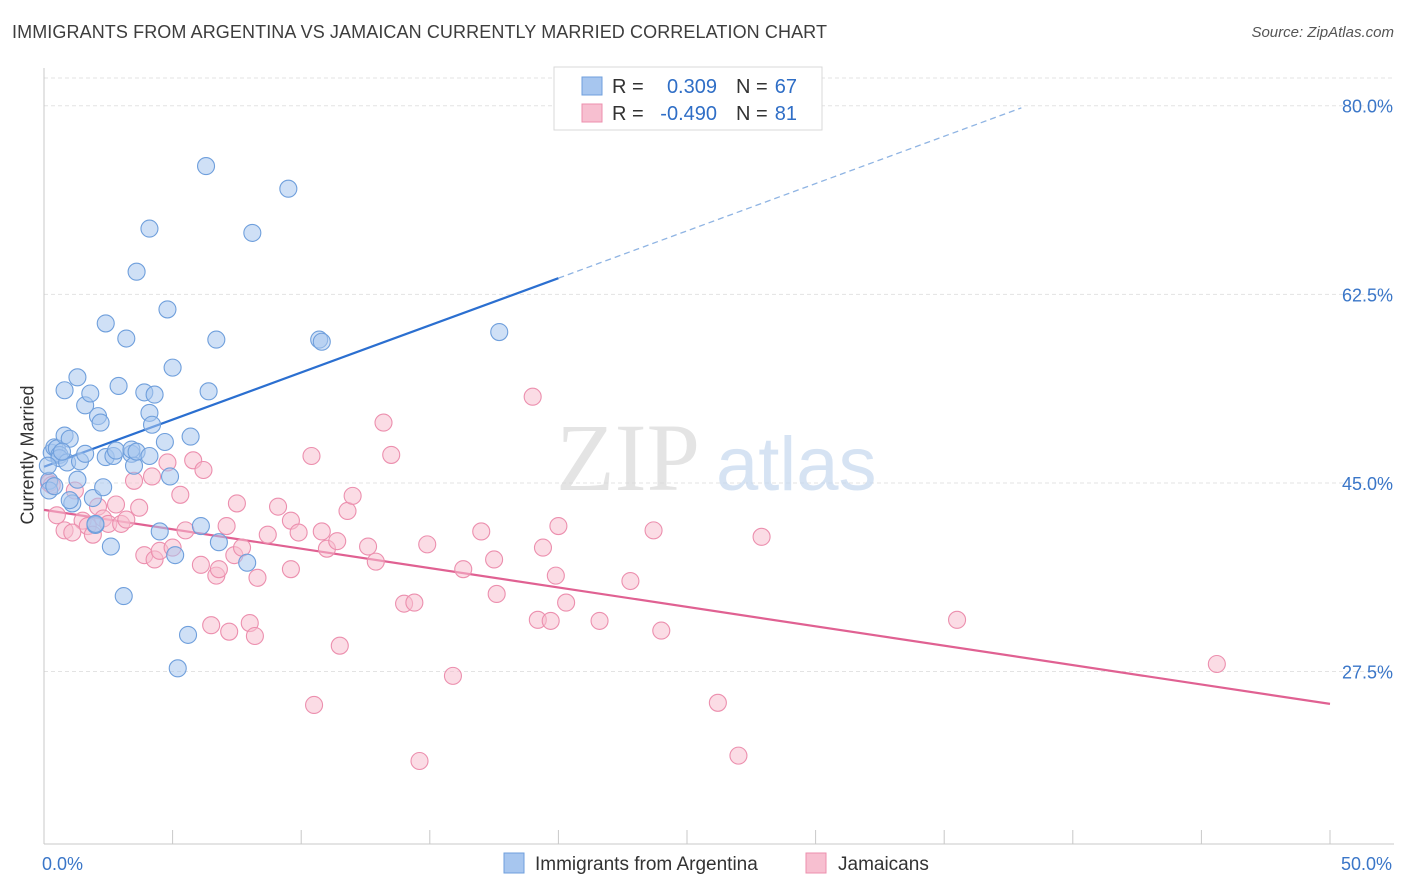  What do you see at coordinates (514, 863) in the screenshot?
I see `bottom-legend-swatch-argentina` at bounding box center [514, 863].